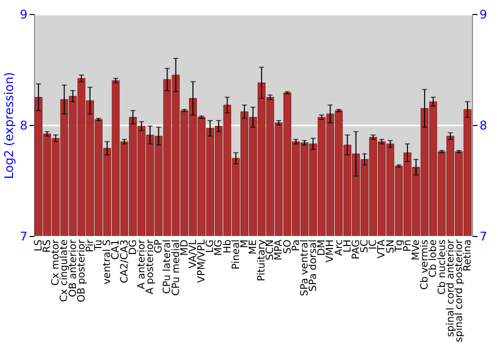  Describe the element at coordinates (399, 246) in the screenshot. I see `x-tick-label: Tg` at that location.